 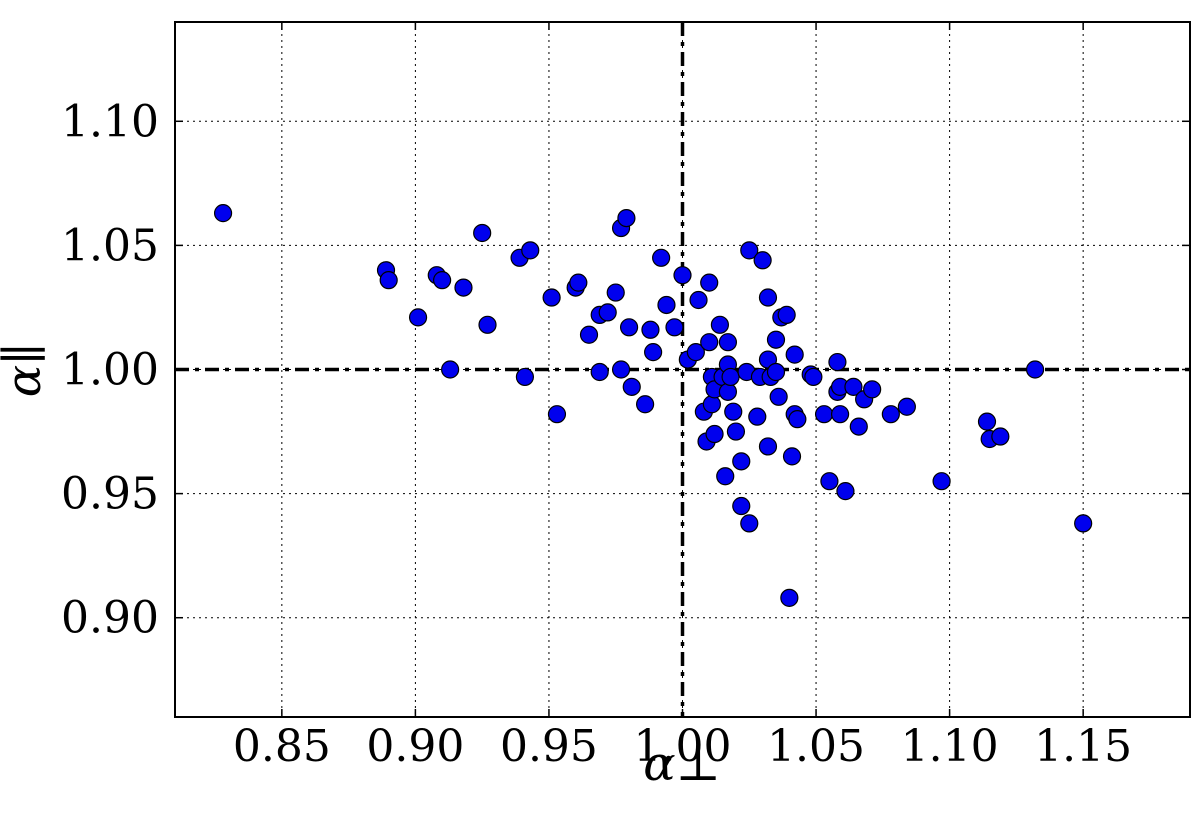 What do you see at coordinates (950, 746) in the screenshot?
I see `x-tick-label: 1.10` at bounding box center [950, 746].